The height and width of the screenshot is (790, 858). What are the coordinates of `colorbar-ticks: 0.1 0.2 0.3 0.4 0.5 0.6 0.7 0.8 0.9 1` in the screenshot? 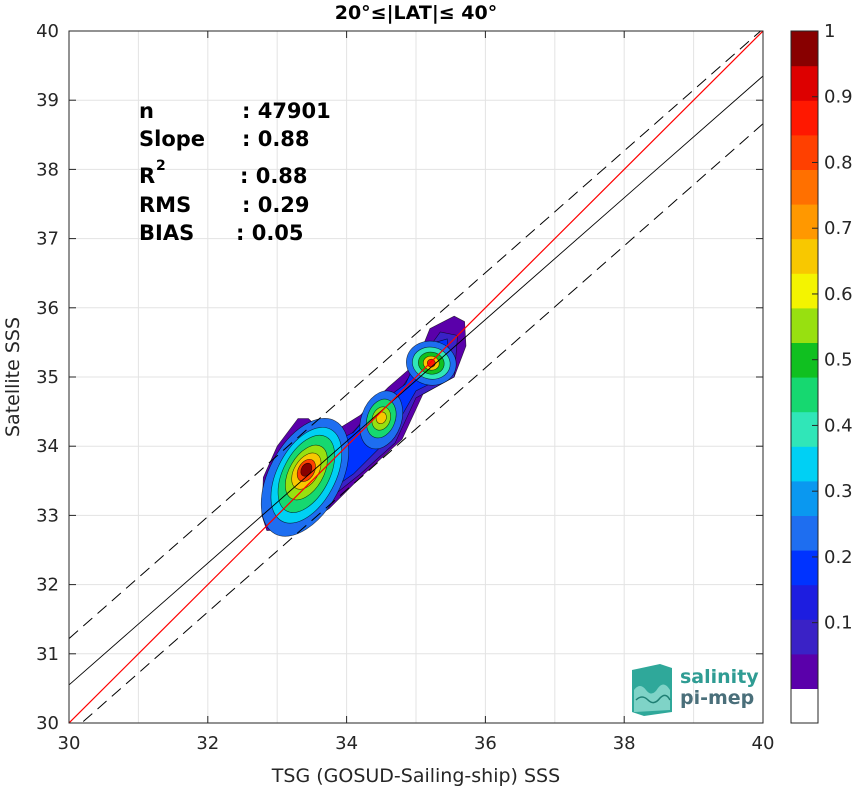 It's located at (832, 327).